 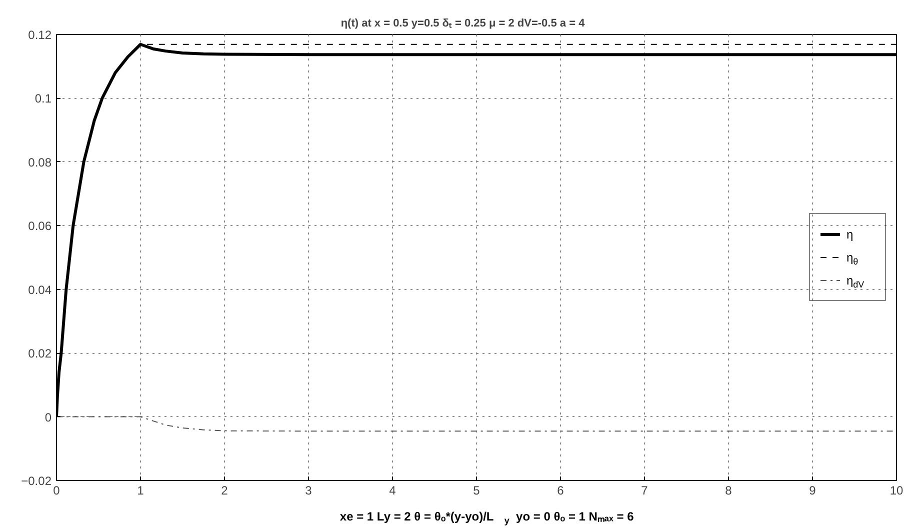 I want to click on x-tick-label: 0, so click(x=56, y=491).